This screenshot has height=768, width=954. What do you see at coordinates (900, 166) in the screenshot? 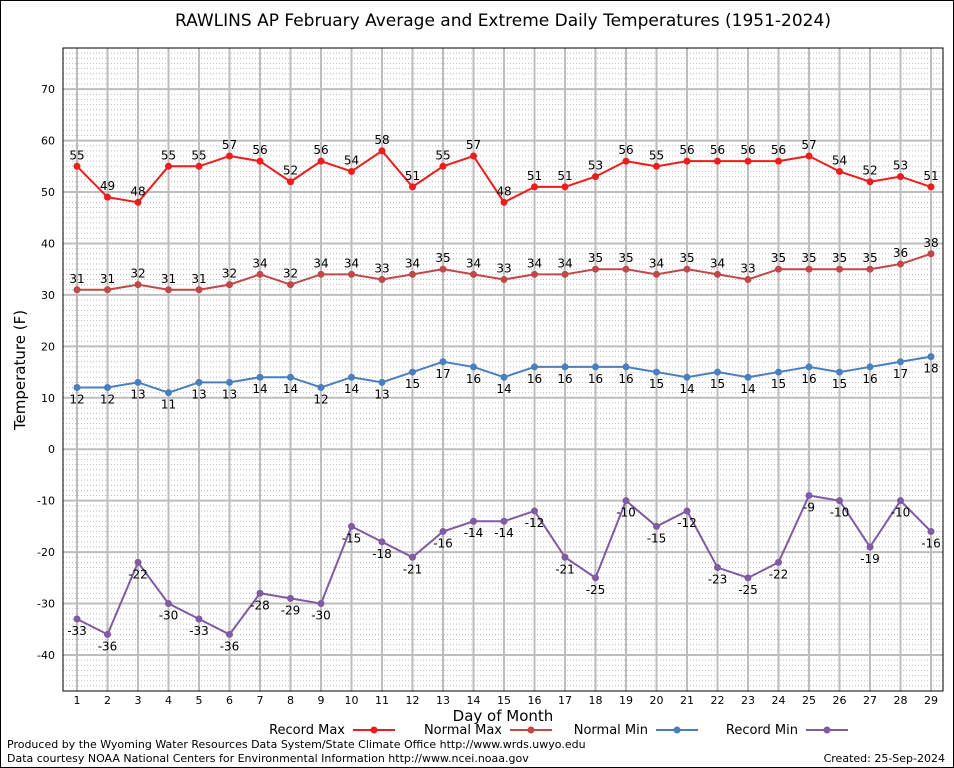
I see `record-max-data-label: 53` at bounding box center [900, 166].